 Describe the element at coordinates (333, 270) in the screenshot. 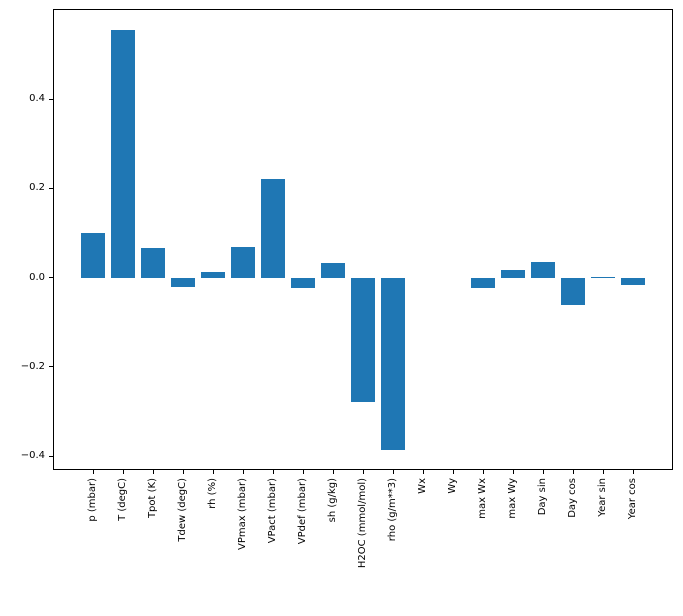

I see `bar-sh-g-kg` at that location.